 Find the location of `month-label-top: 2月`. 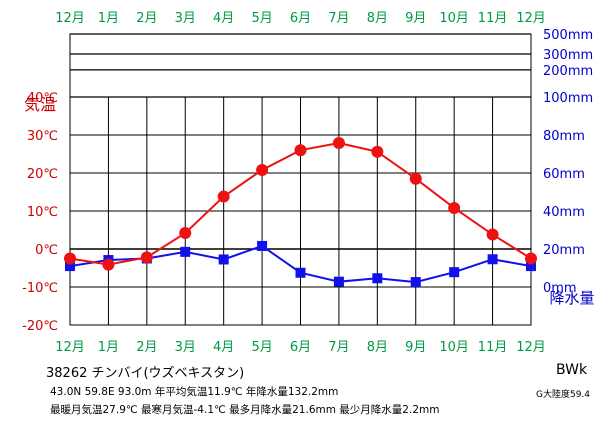

month-label-top: 2月 is located at coordinates (146, 18).